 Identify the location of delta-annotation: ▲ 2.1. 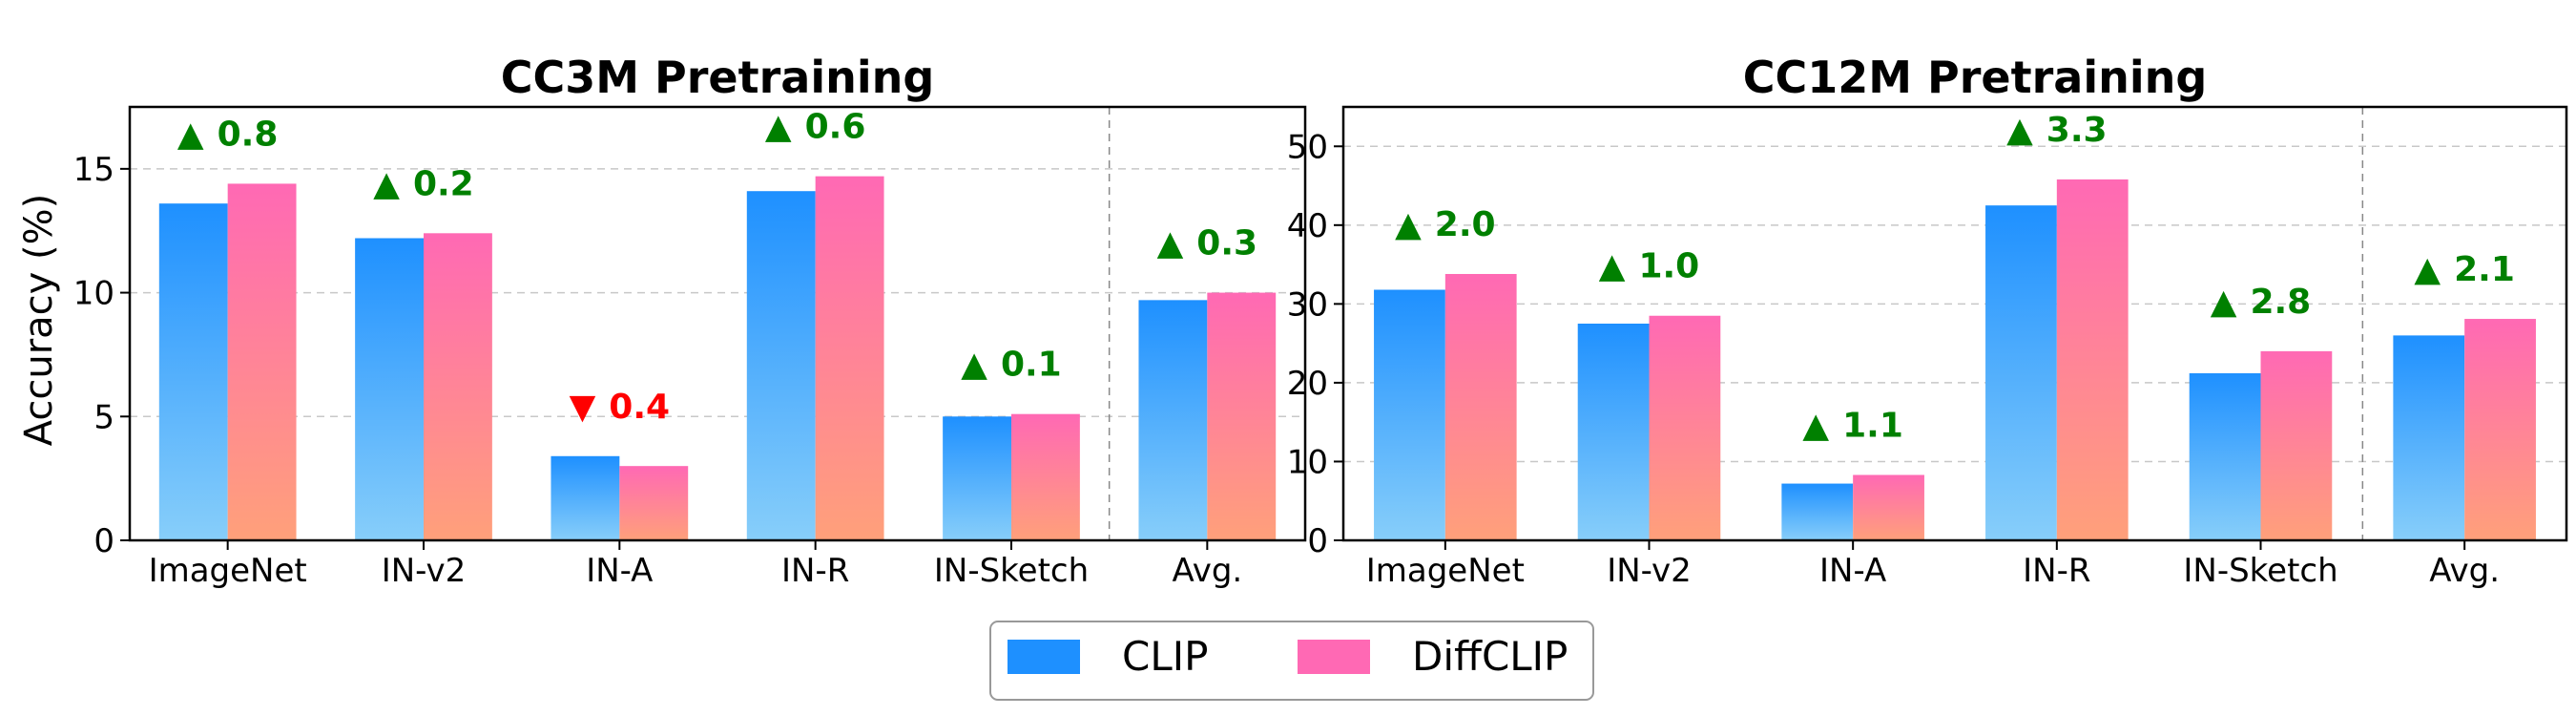
(2464, 269).